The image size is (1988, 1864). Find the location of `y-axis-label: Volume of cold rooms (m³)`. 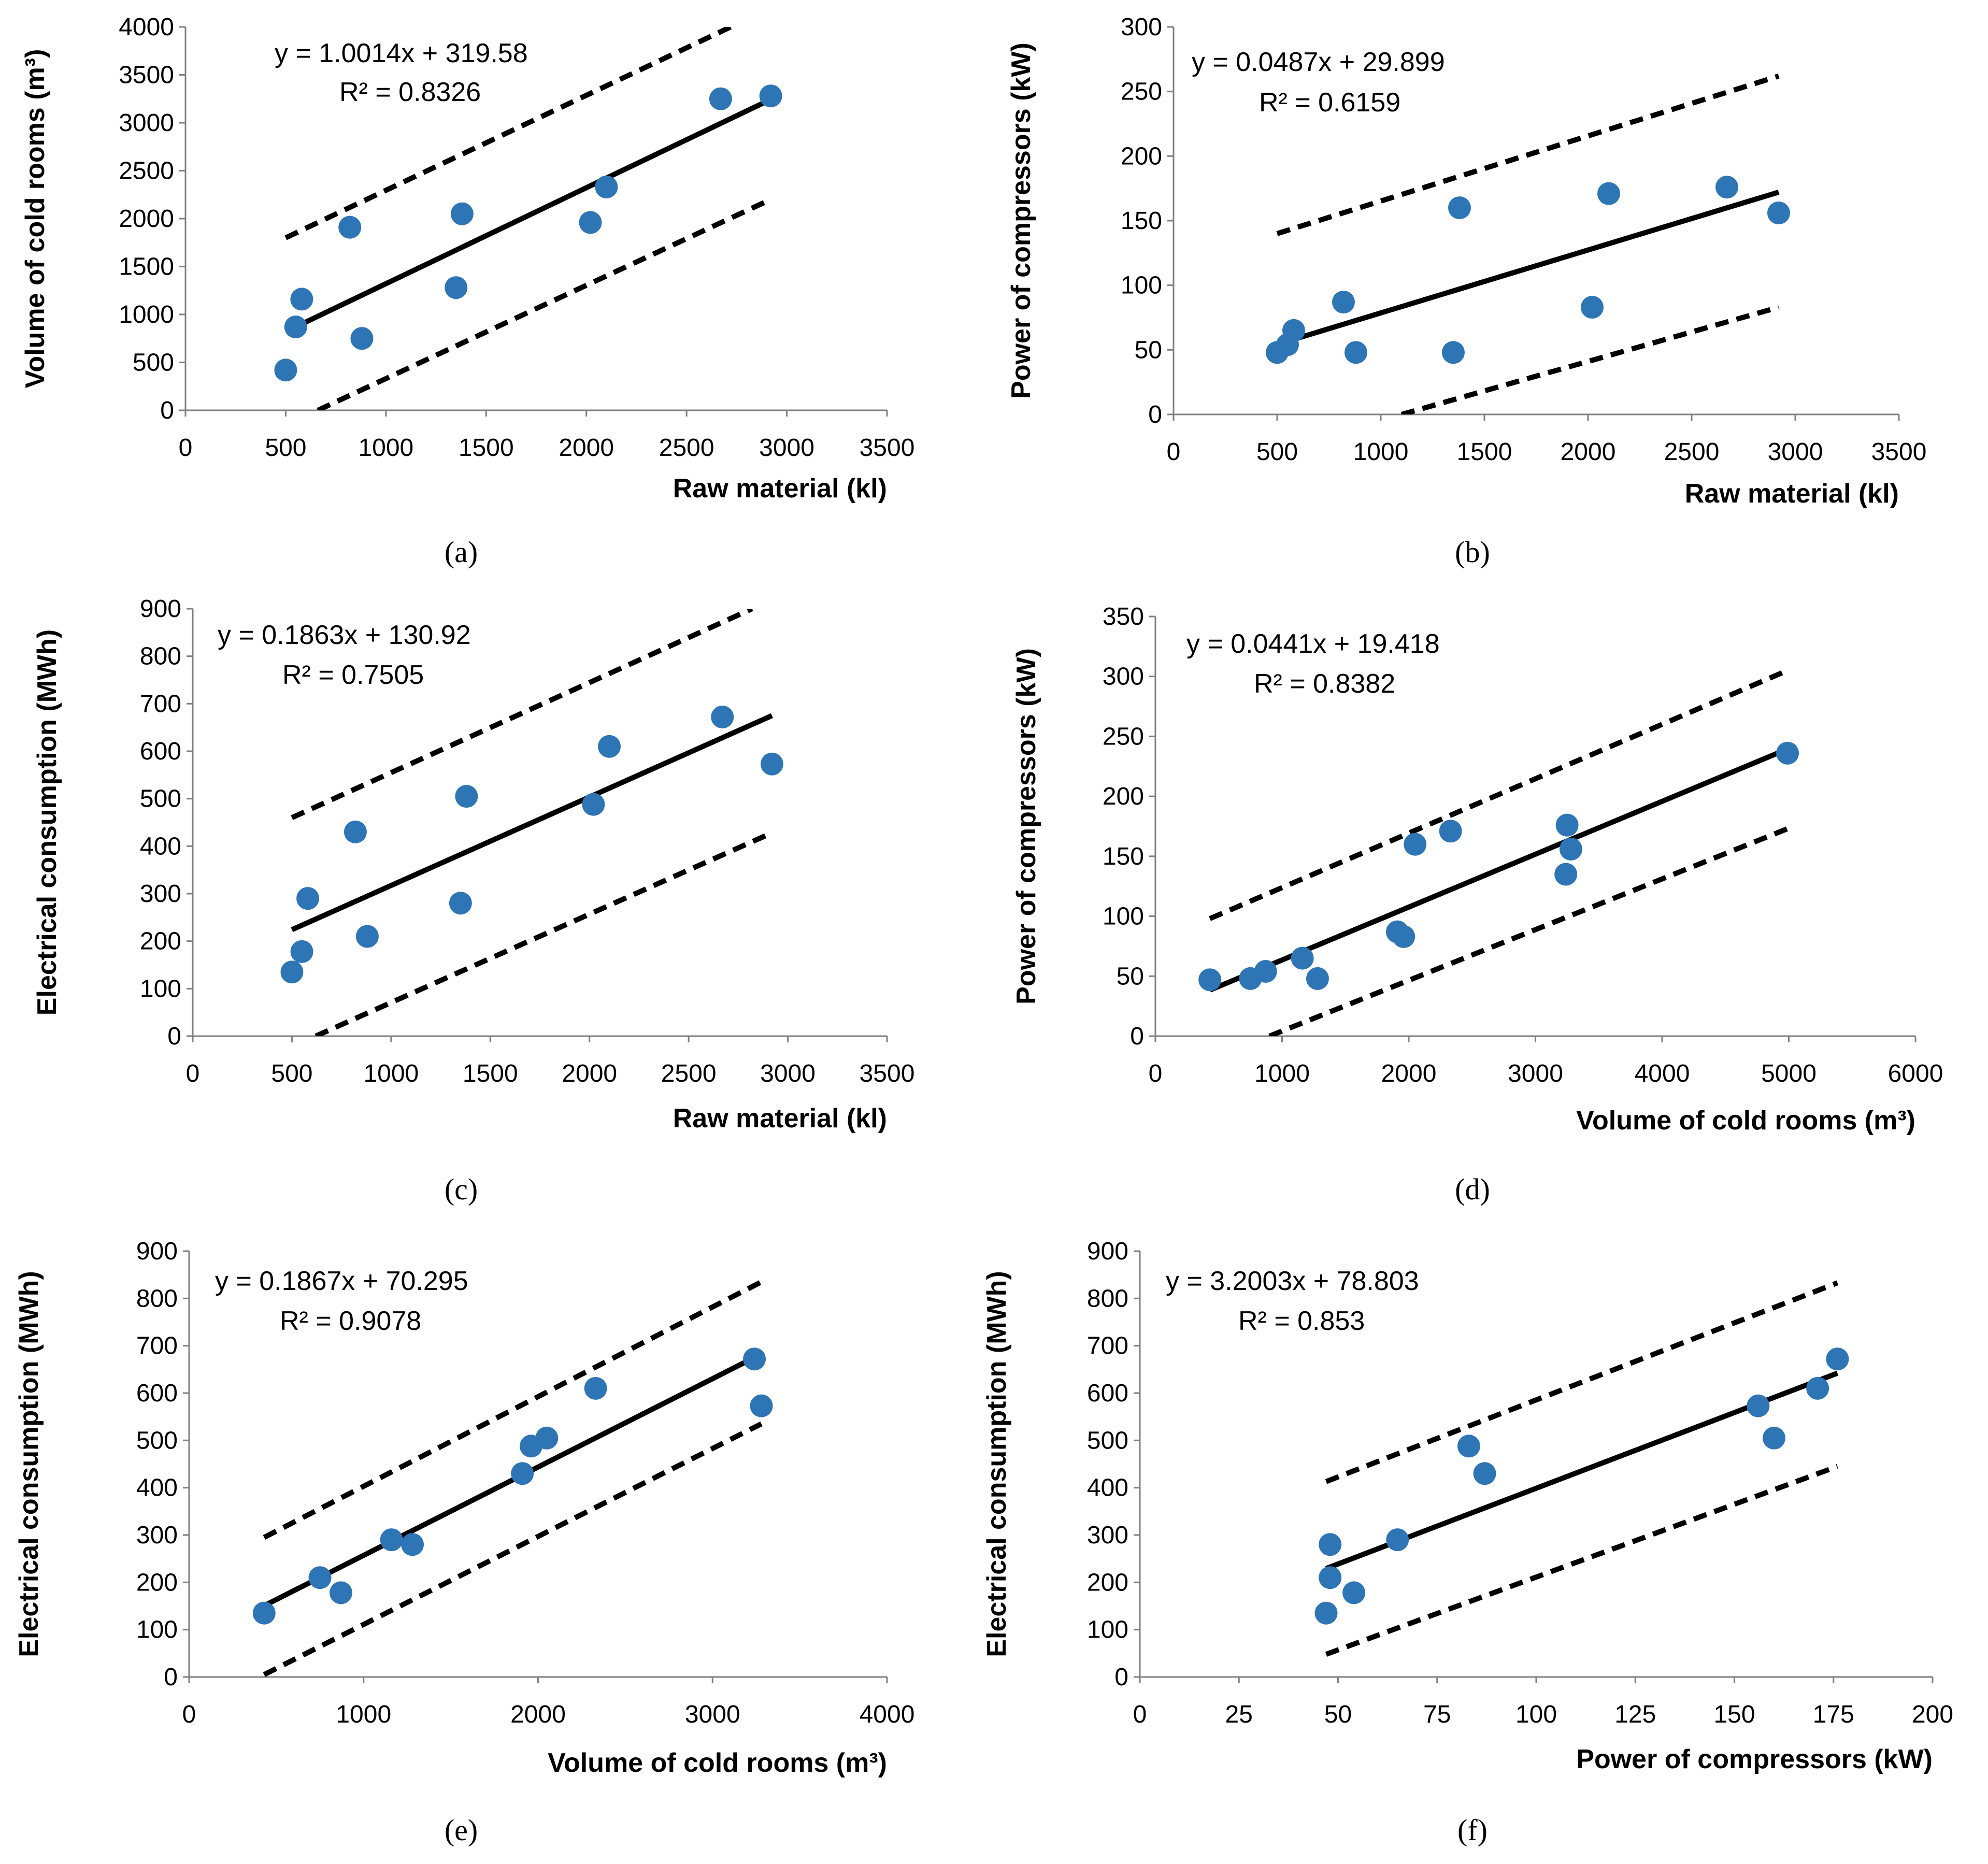

y-axis-label: Volume of cold rooms (m³) is located at coordinates (35, 219).